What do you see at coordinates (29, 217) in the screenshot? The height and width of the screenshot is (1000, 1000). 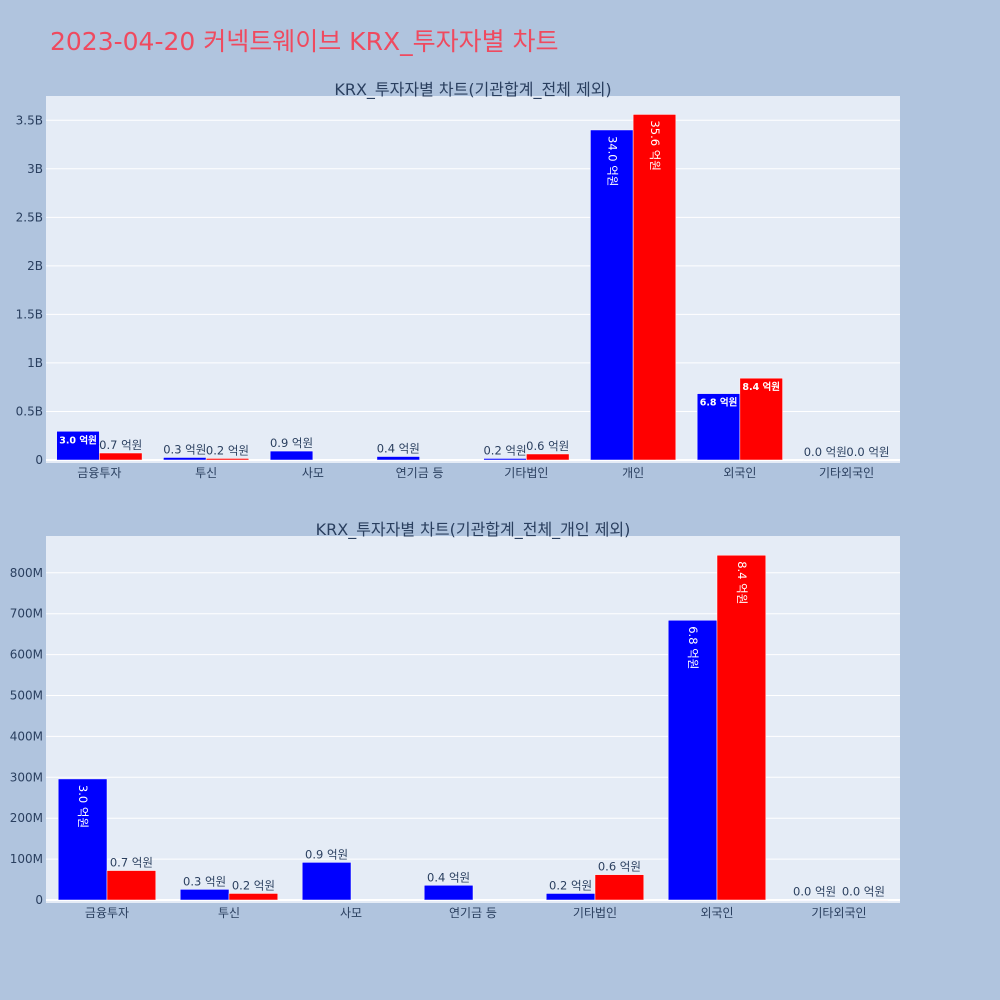 I see `y-tick-label: 2.5B` at bounding box center [29, 217].